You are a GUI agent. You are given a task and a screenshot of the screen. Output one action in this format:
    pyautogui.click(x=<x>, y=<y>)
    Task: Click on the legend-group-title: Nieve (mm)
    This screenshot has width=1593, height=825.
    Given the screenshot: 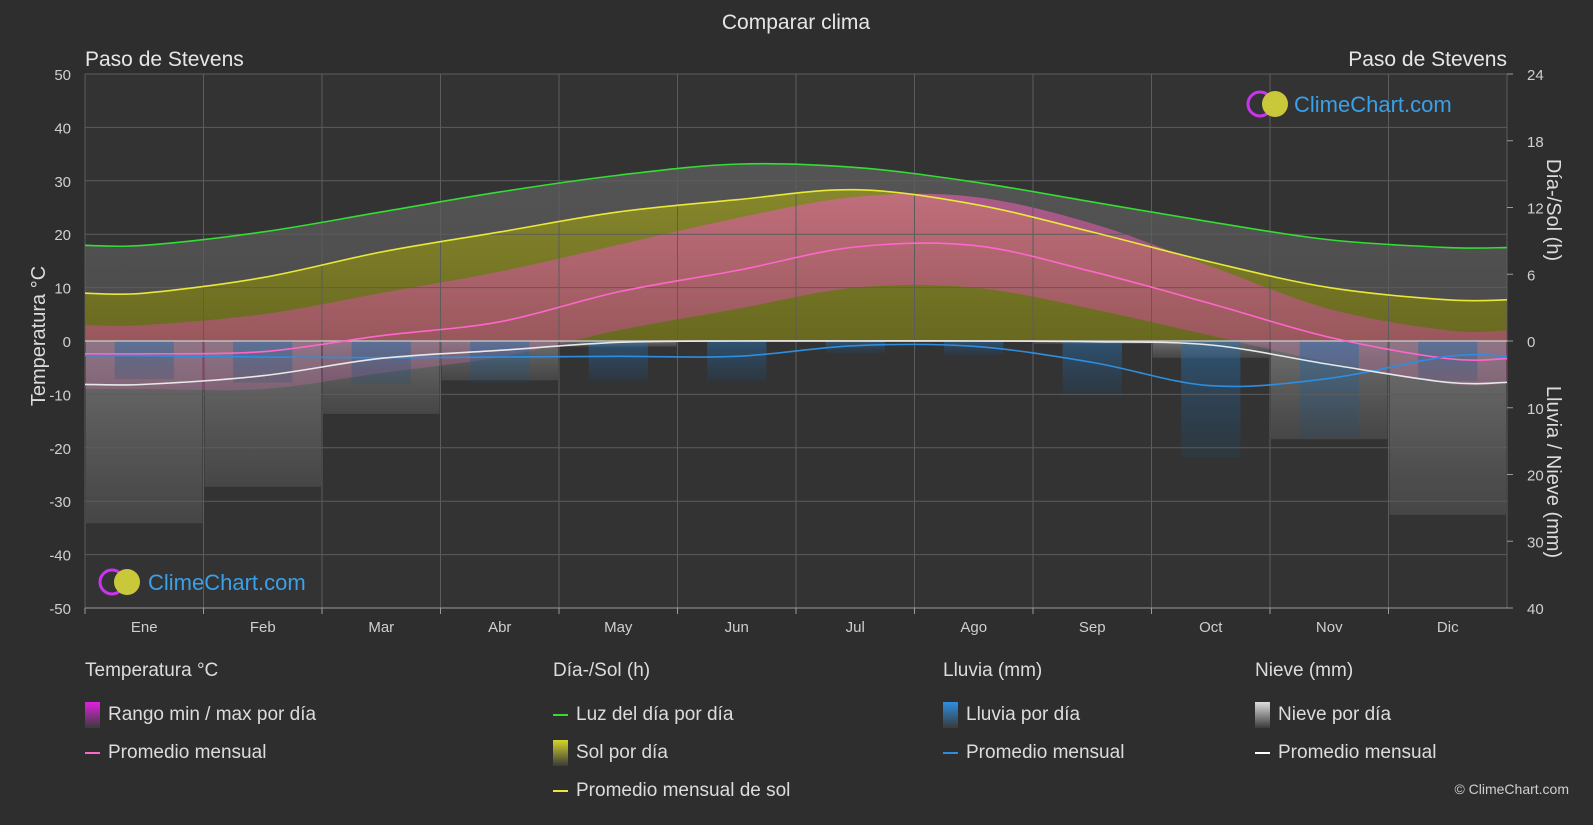 What is the action you would take?
    pyautogui.click(x=1304, y=670)
    